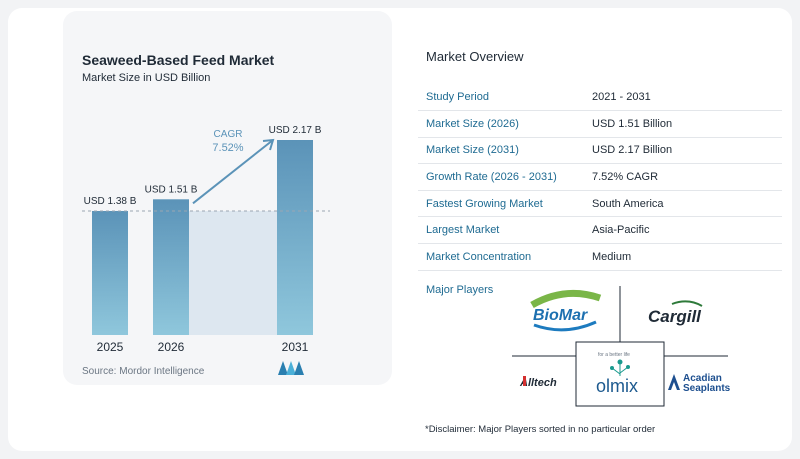 This screenshot has height=459, width=800. Describe the element at coordinates (171, 189) in the screenshot. I see `data-label: USD 1.51 B` at that location.